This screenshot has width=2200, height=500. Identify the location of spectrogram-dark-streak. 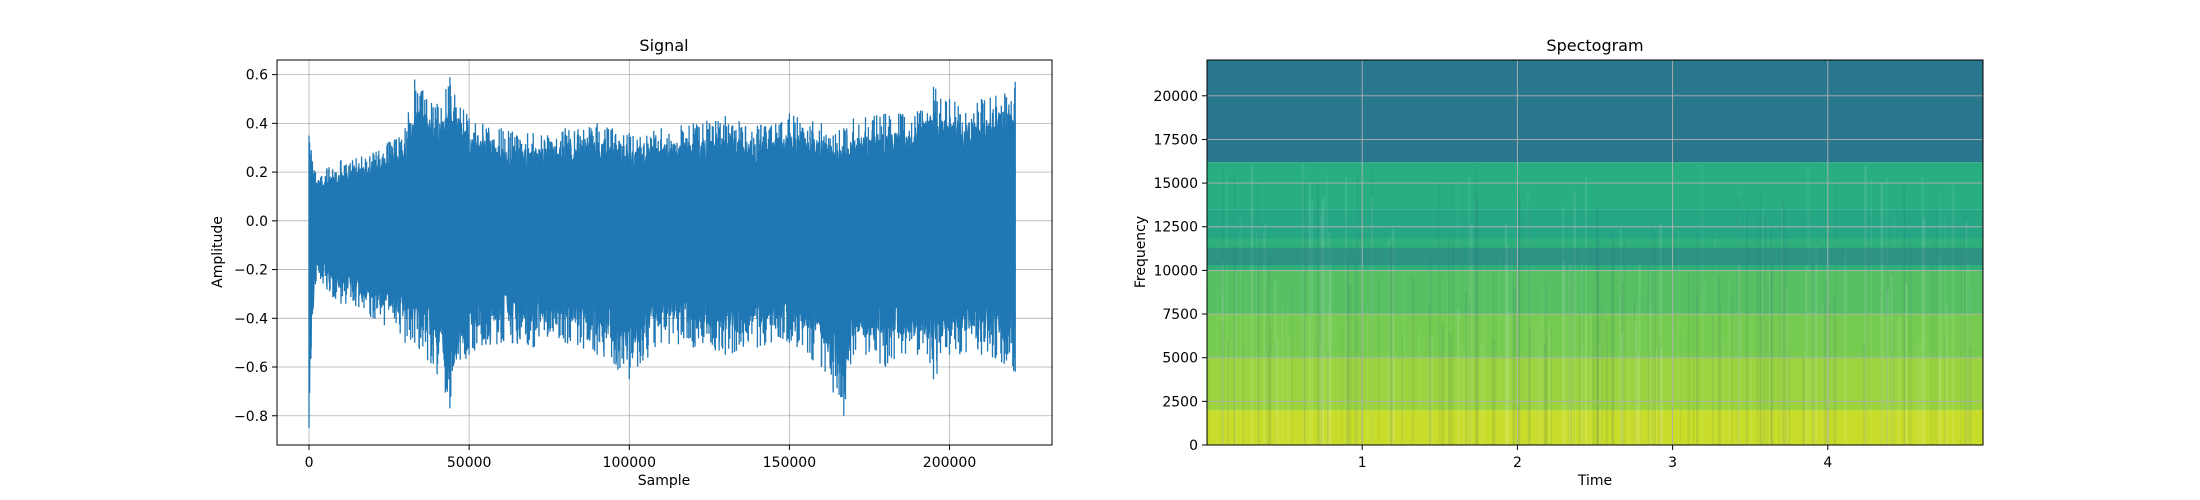
(1595, 256).